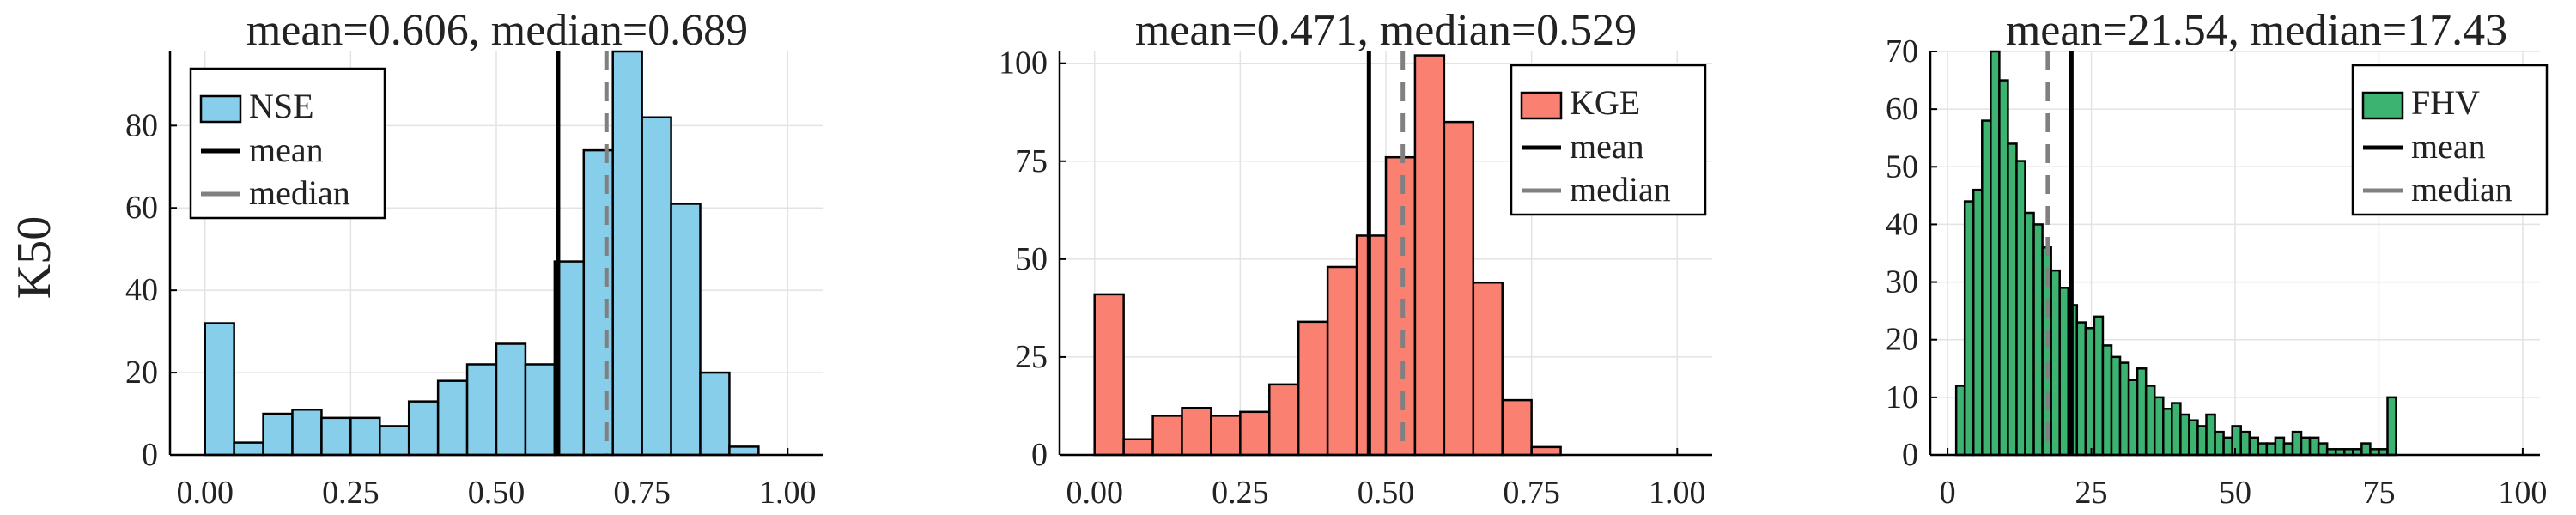 This screenshot has width=2576, height=515. What do you see at coordinates (2091, 493) in the screenshot?
I see `x-tick-label: 25` at bounding box center [2091, 493].